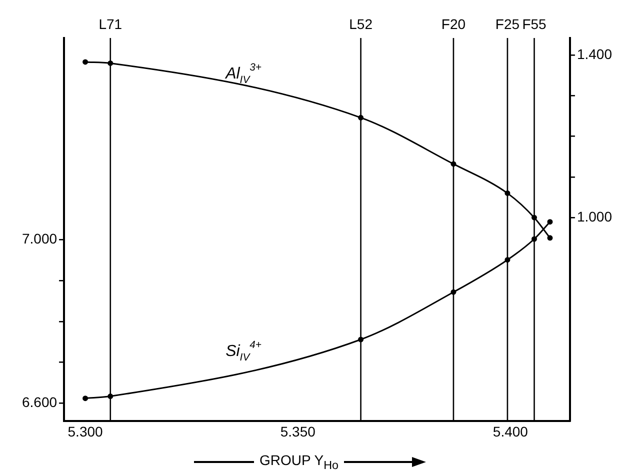 The image size is (620, 476). What do you see at coordinates (510, 431) in the screenshot?
I see `x-tick-label: 5.400` at bounding box center [510, 431].